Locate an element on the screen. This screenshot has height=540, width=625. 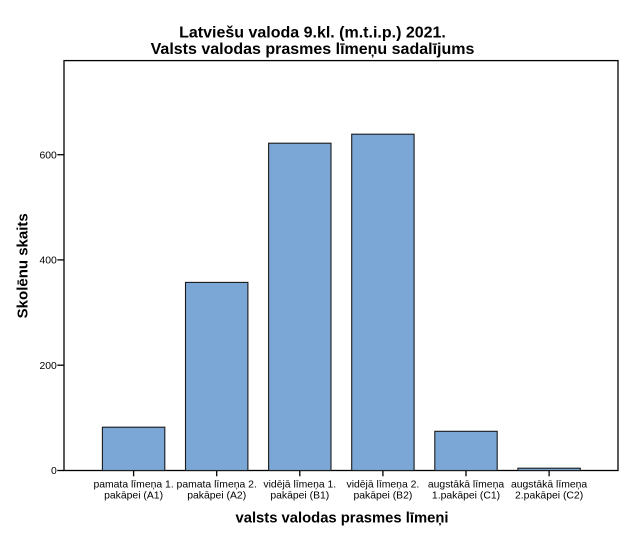
svg-text: 2.pakāpei (C2) is located at coordinates (549, 495).